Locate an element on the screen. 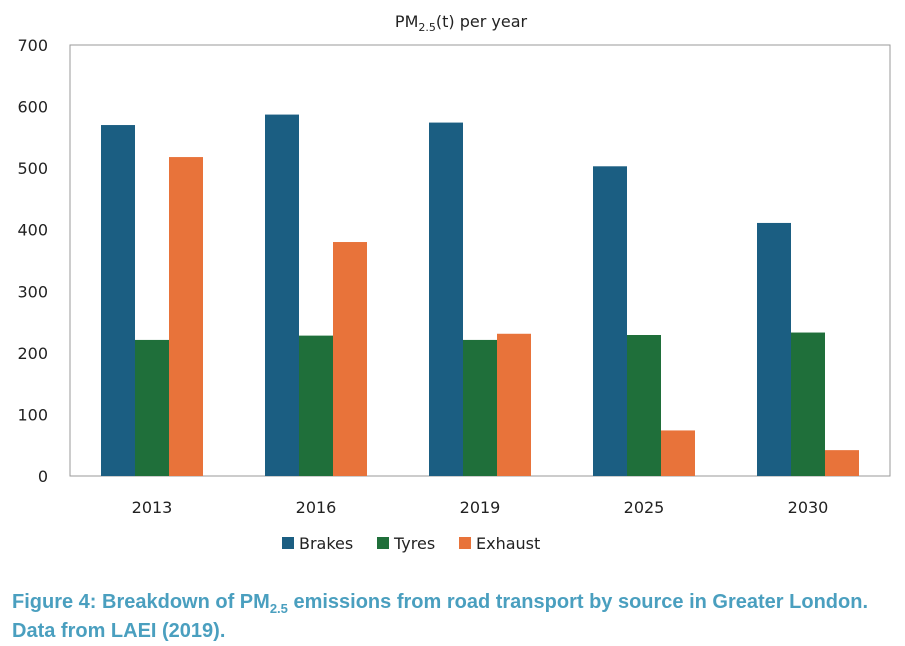  bar-tyres-2016 is located at coordinates (316, 405).